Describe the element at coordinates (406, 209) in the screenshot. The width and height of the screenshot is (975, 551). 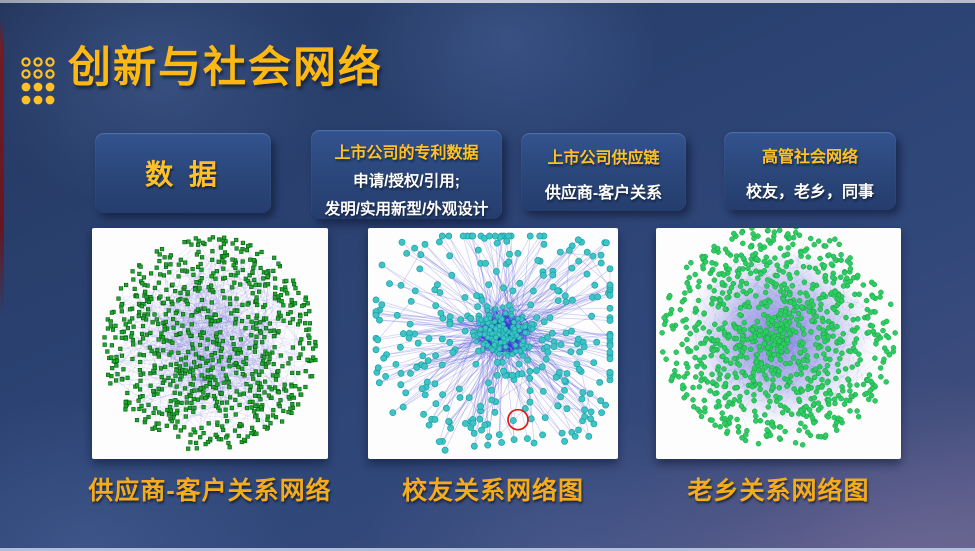
I see `patent-box-line-2: 发明/实用新型/外观设计` at that location.